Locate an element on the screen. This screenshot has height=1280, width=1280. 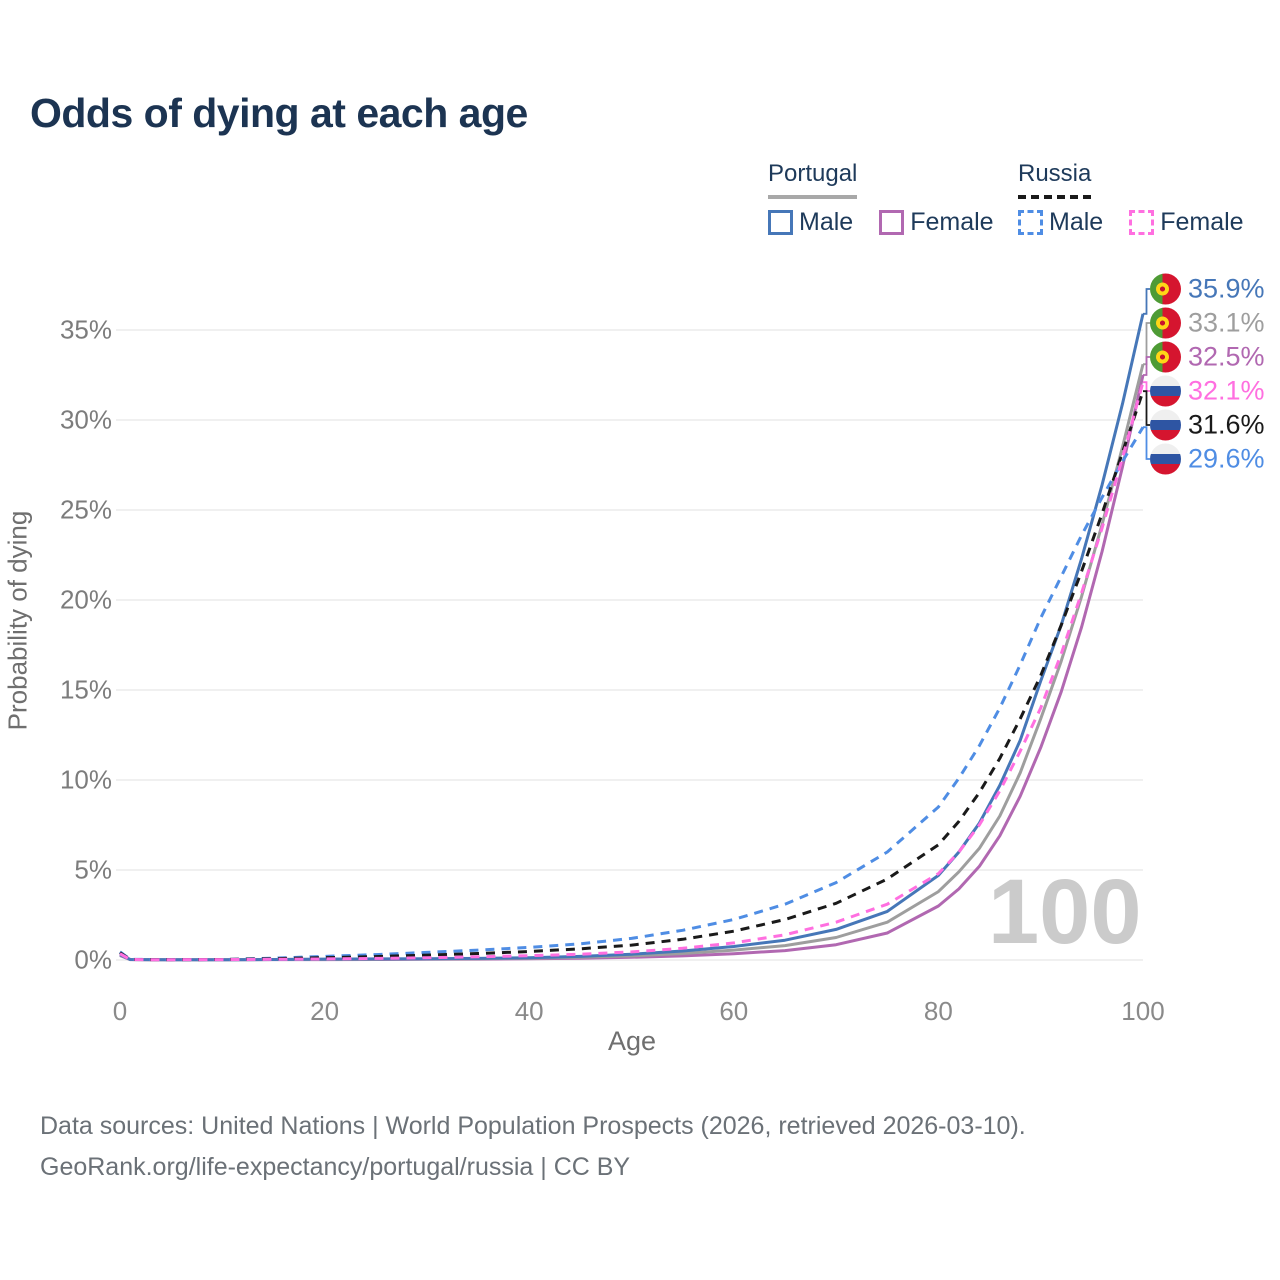
x-tick-label: 0 is located at coordinates (120, 1011).